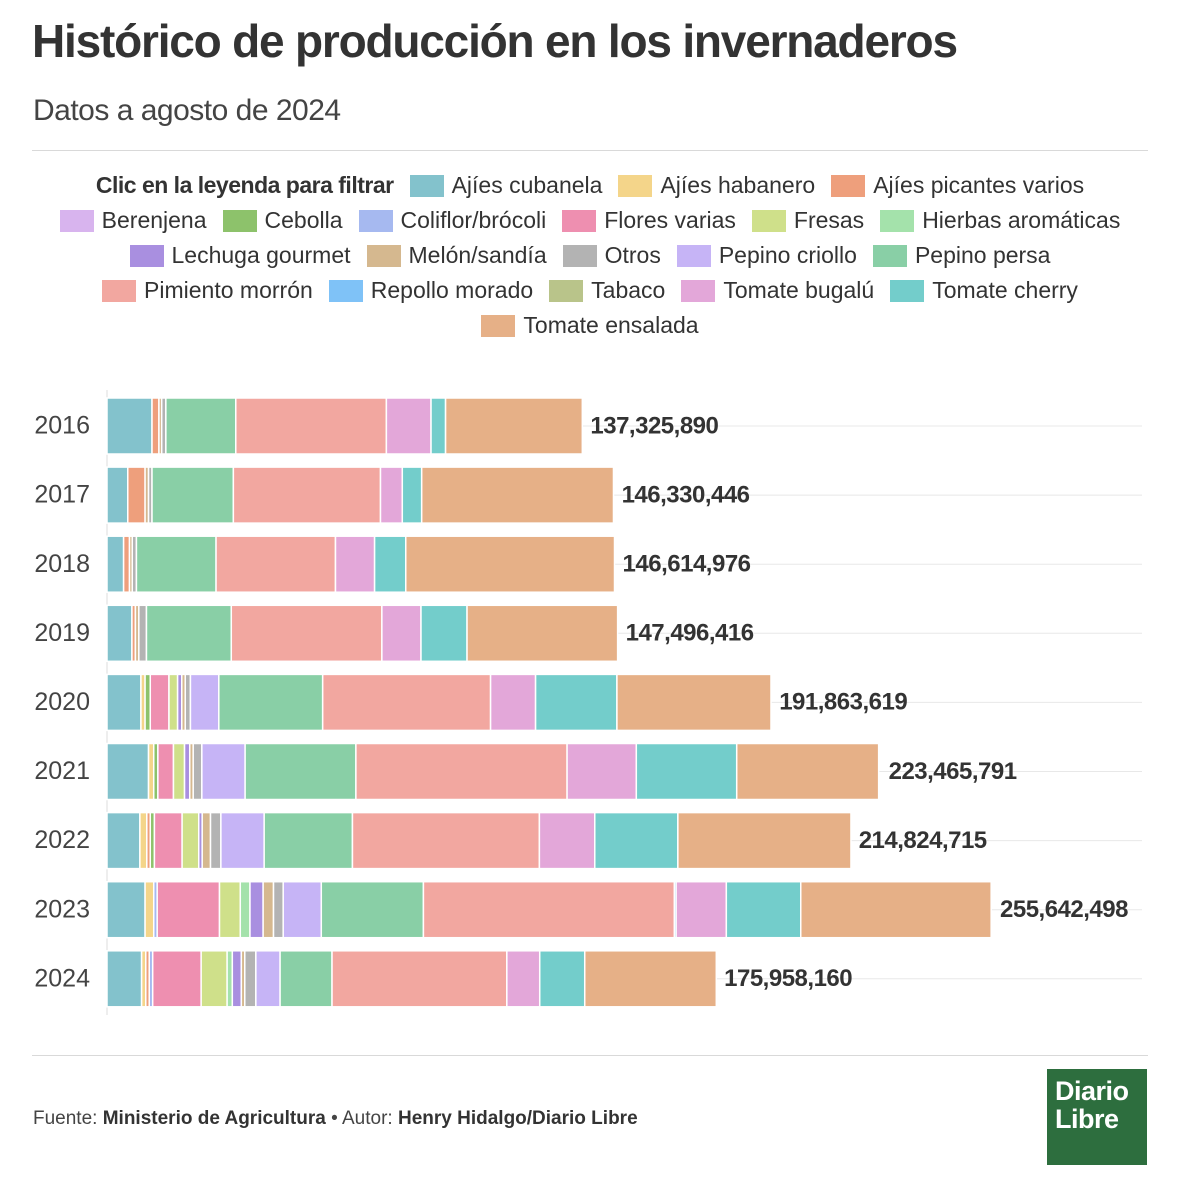 This screenshot has width=1188, height=1184. I want to click on legend-item: Otros, so click(611, 255).